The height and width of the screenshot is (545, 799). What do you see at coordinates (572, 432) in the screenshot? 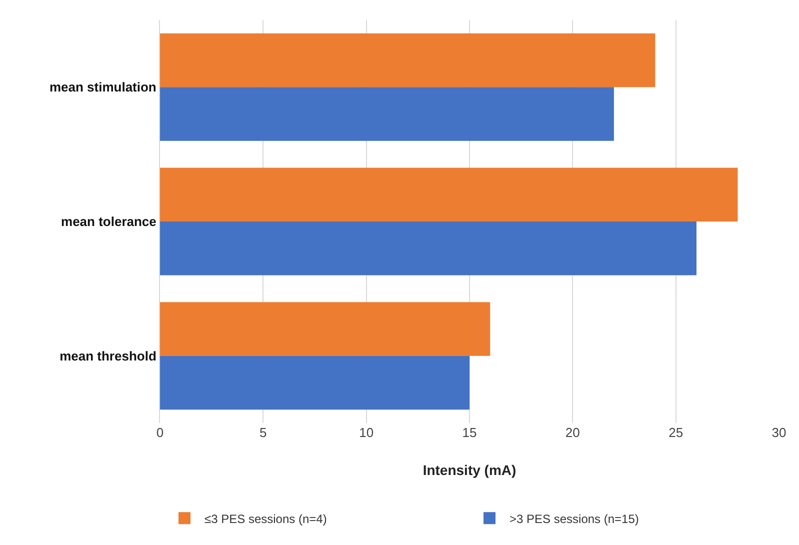
I see `x-tick-label: 20` at bounding box center [572, 432].